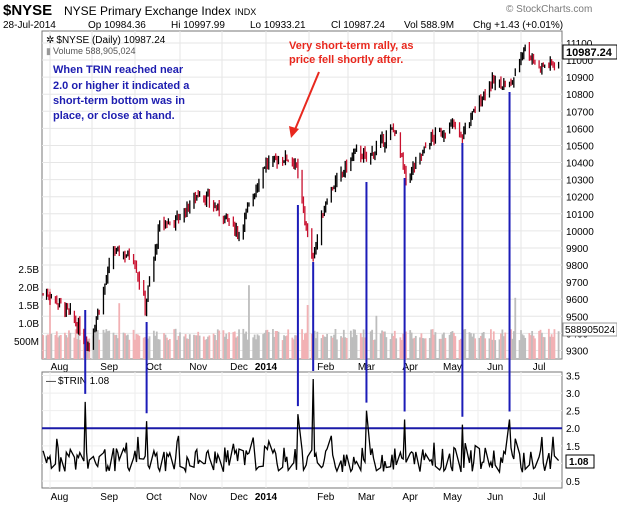  Describe the element at coordinates (154, 497) in the screenshot. I see `trin-month-label: Oct` at that location.